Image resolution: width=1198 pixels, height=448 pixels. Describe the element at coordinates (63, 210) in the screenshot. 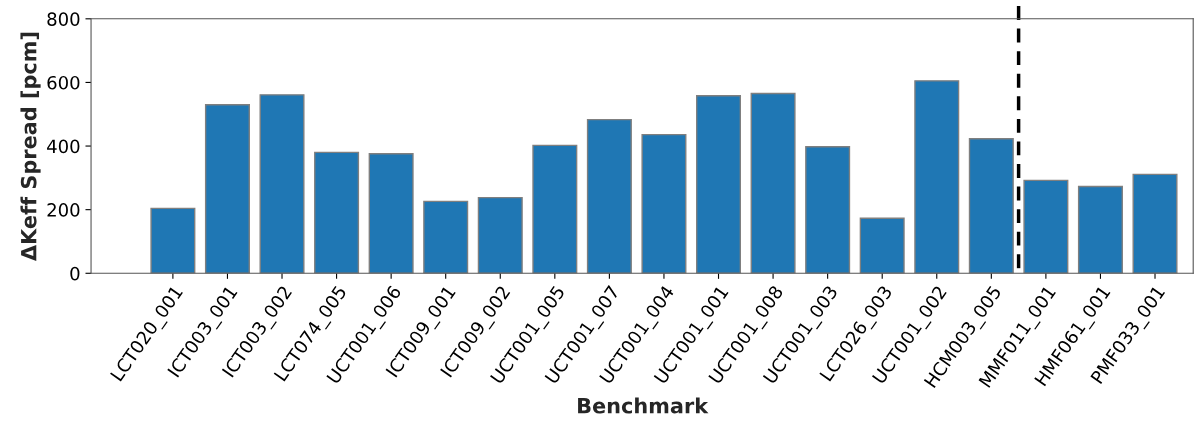

I see `y-tick-label: 200` at that location.